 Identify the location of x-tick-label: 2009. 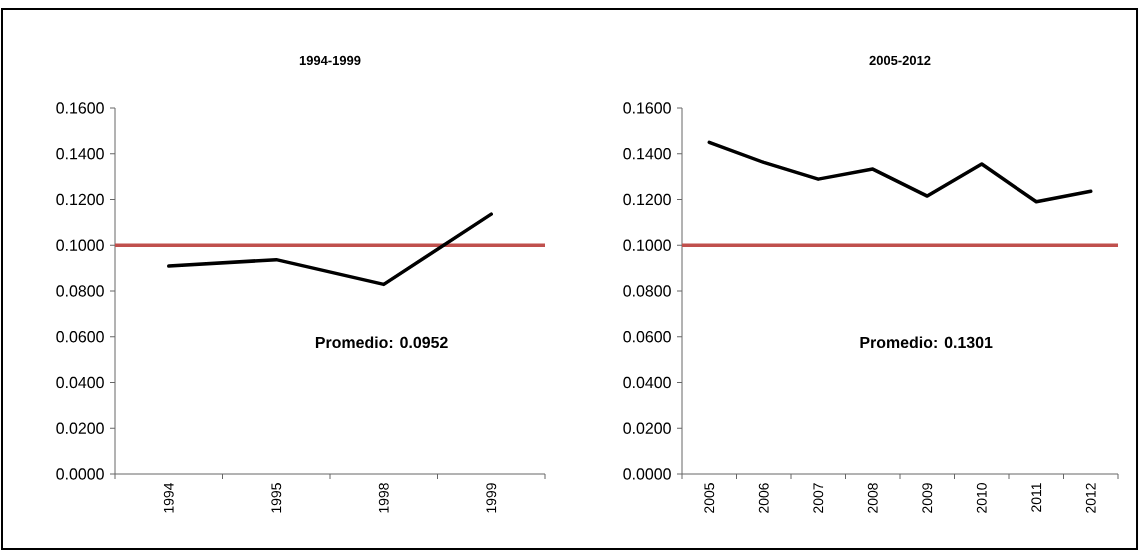
(927, 498).